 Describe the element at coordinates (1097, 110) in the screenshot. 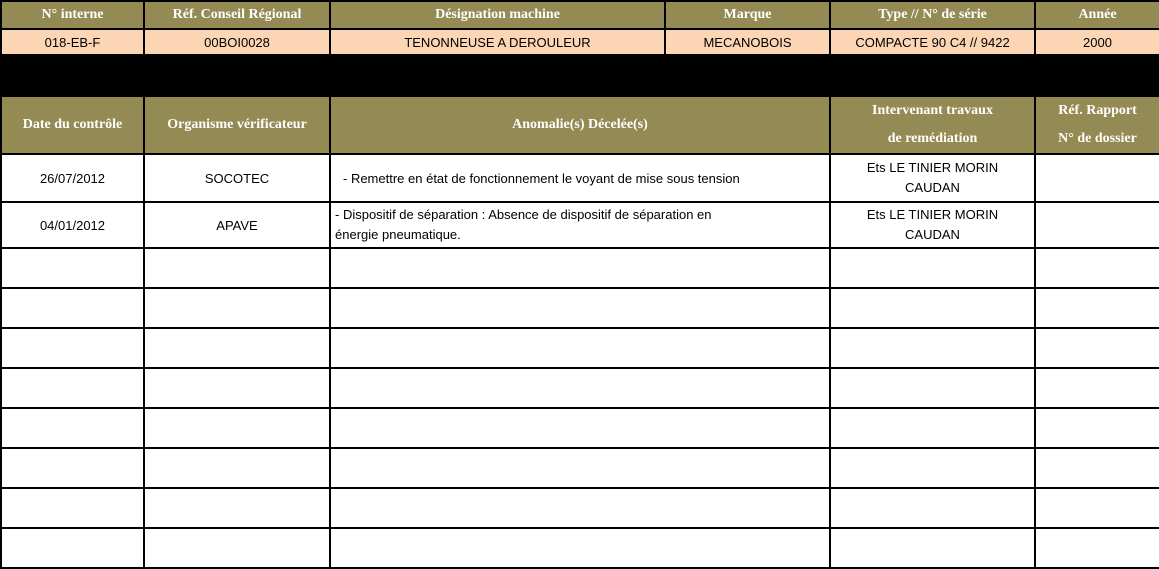

I see `header-ref-line1: Réf. Rapport` at that location.